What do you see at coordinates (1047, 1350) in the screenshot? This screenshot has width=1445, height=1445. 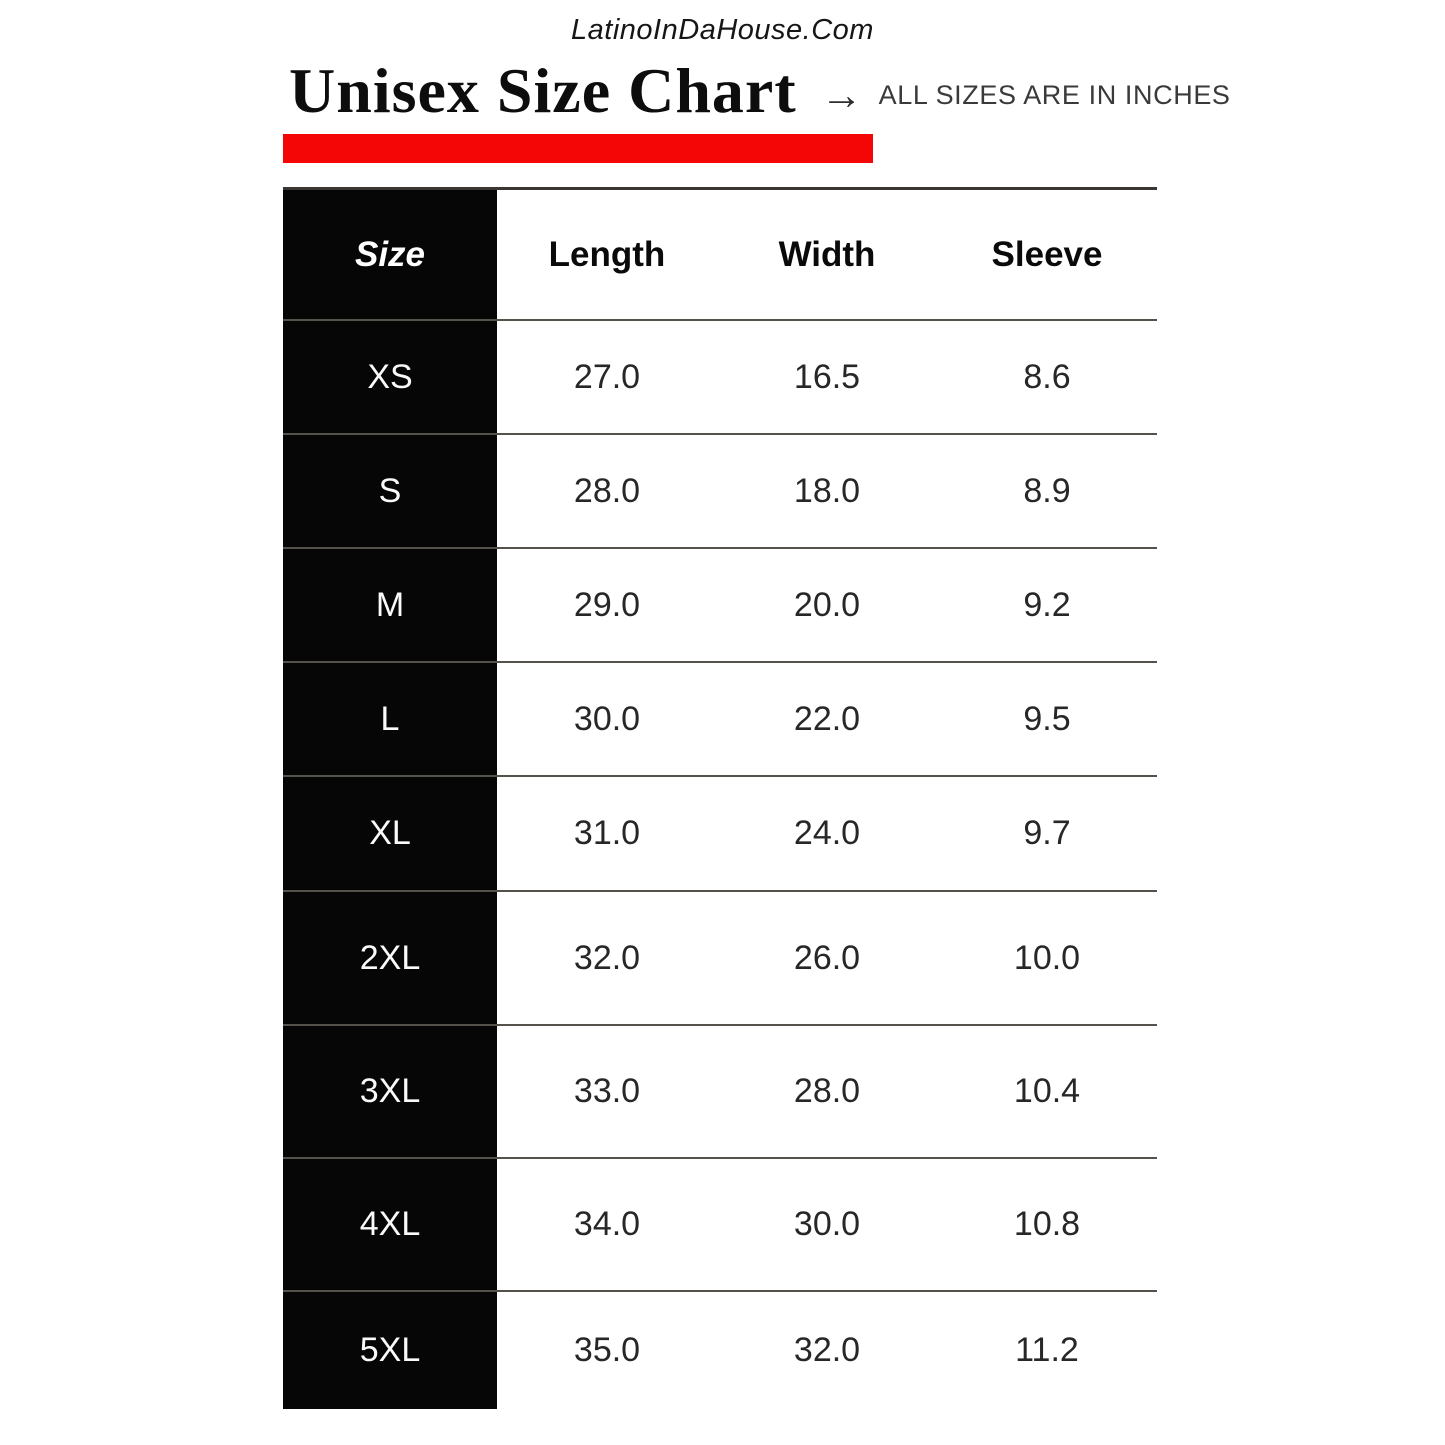 I see `cell-value: 11.2` at bounding box center [1047, 1350].